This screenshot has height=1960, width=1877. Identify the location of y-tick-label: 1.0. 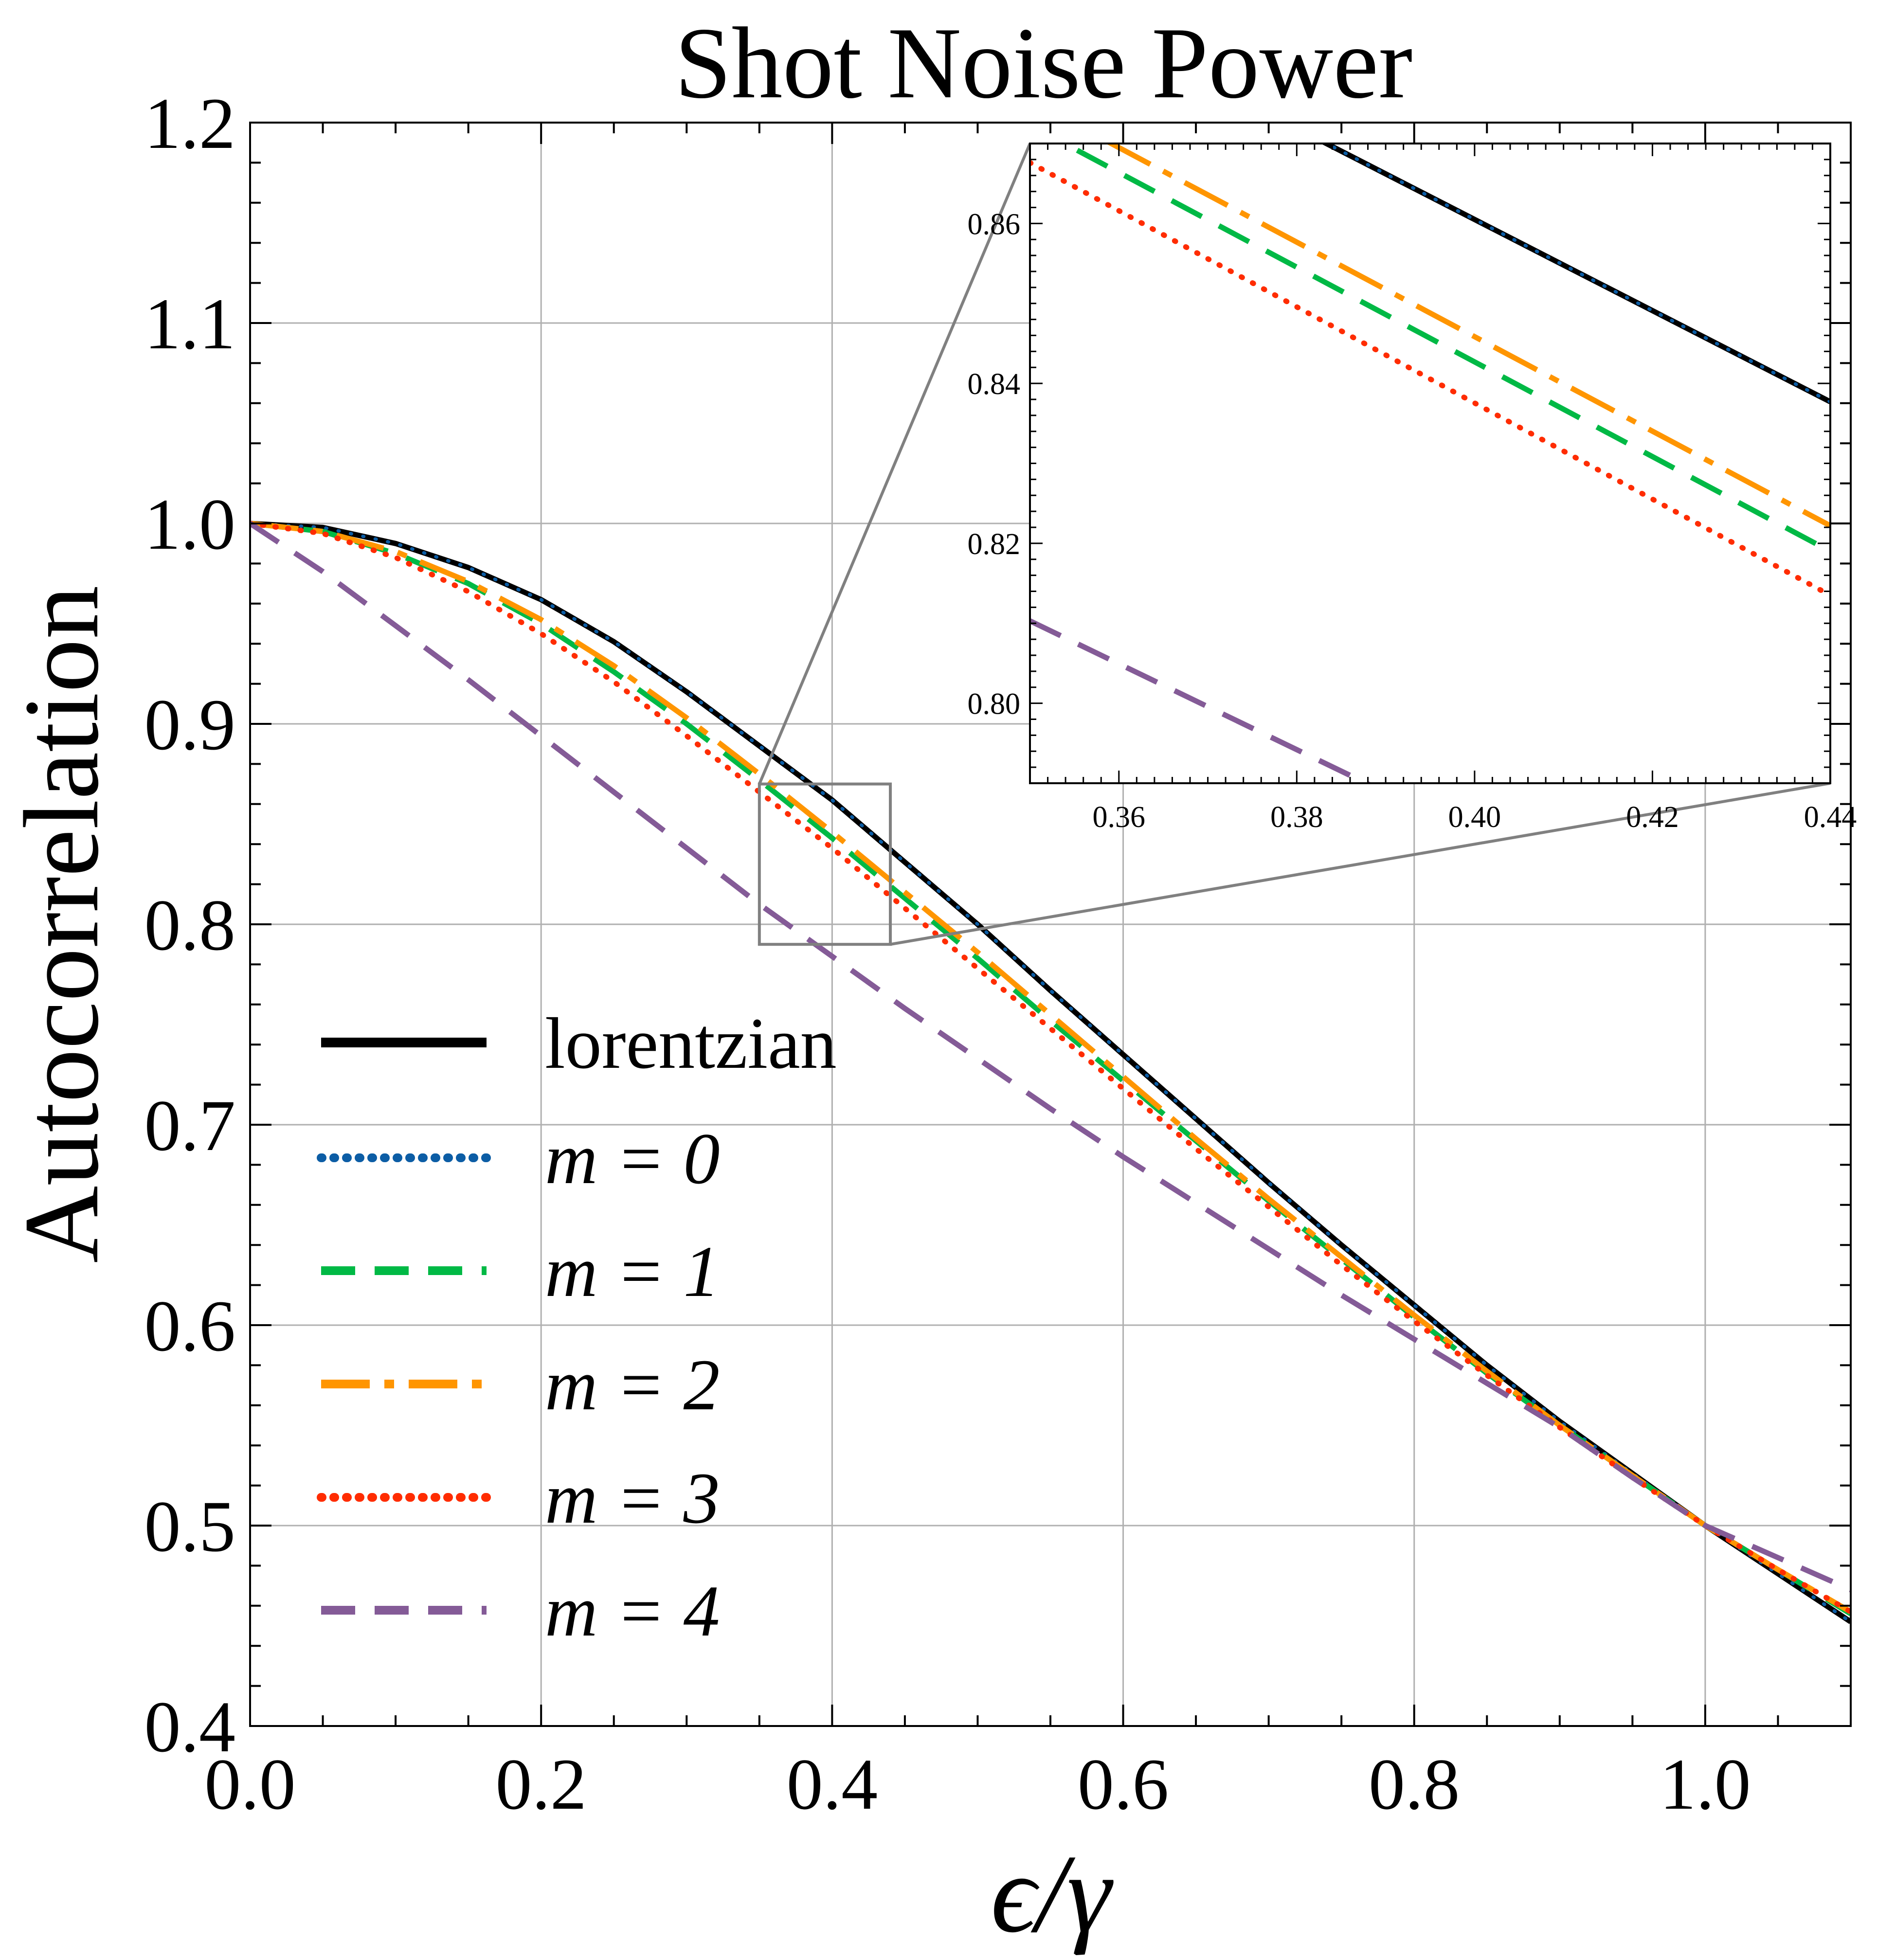
(190, 525).